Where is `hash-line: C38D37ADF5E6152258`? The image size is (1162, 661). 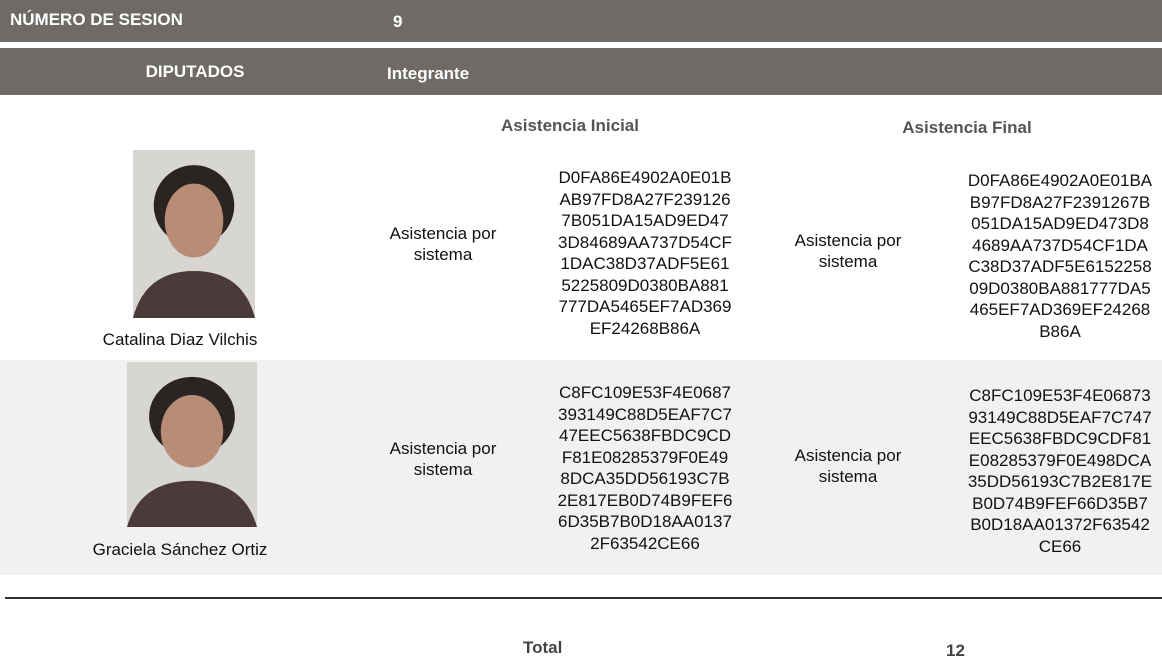
hash-line: C38D37ADF5E6152258 is located at coordinates (1060, 266).